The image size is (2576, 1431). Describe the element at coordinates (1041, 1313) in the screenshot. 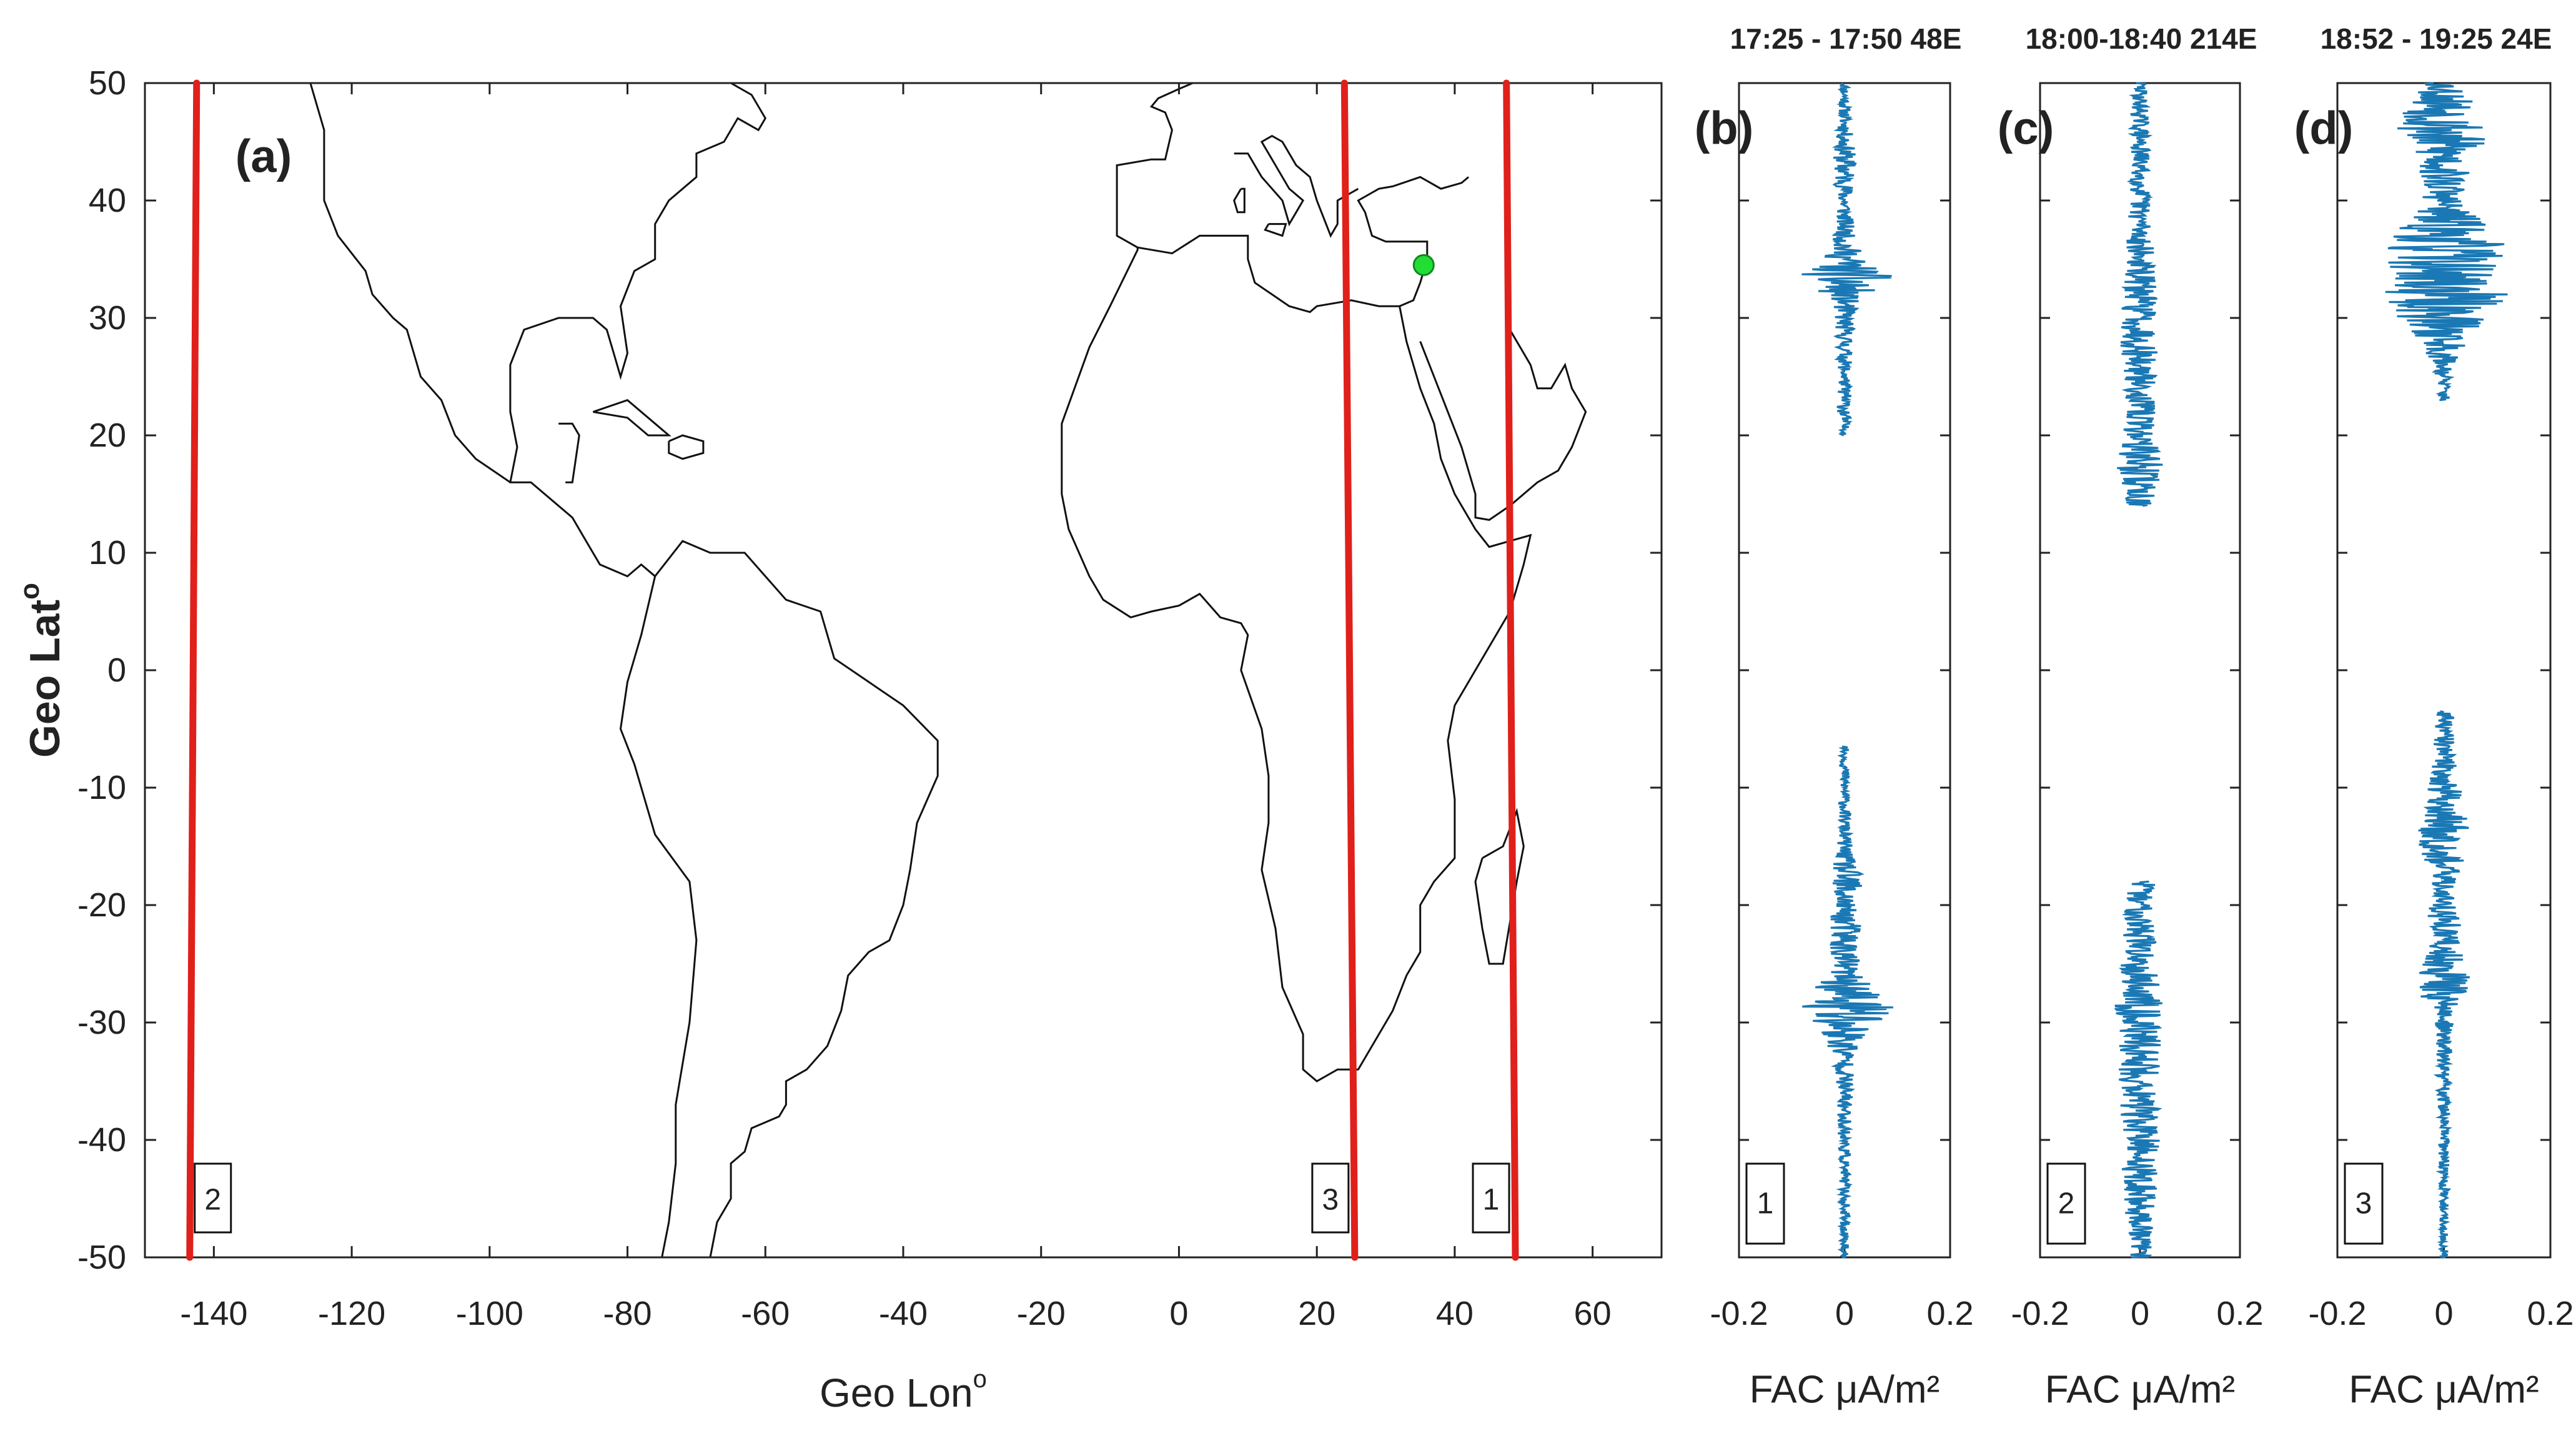

I see `x-tick-label: -20` at that location.